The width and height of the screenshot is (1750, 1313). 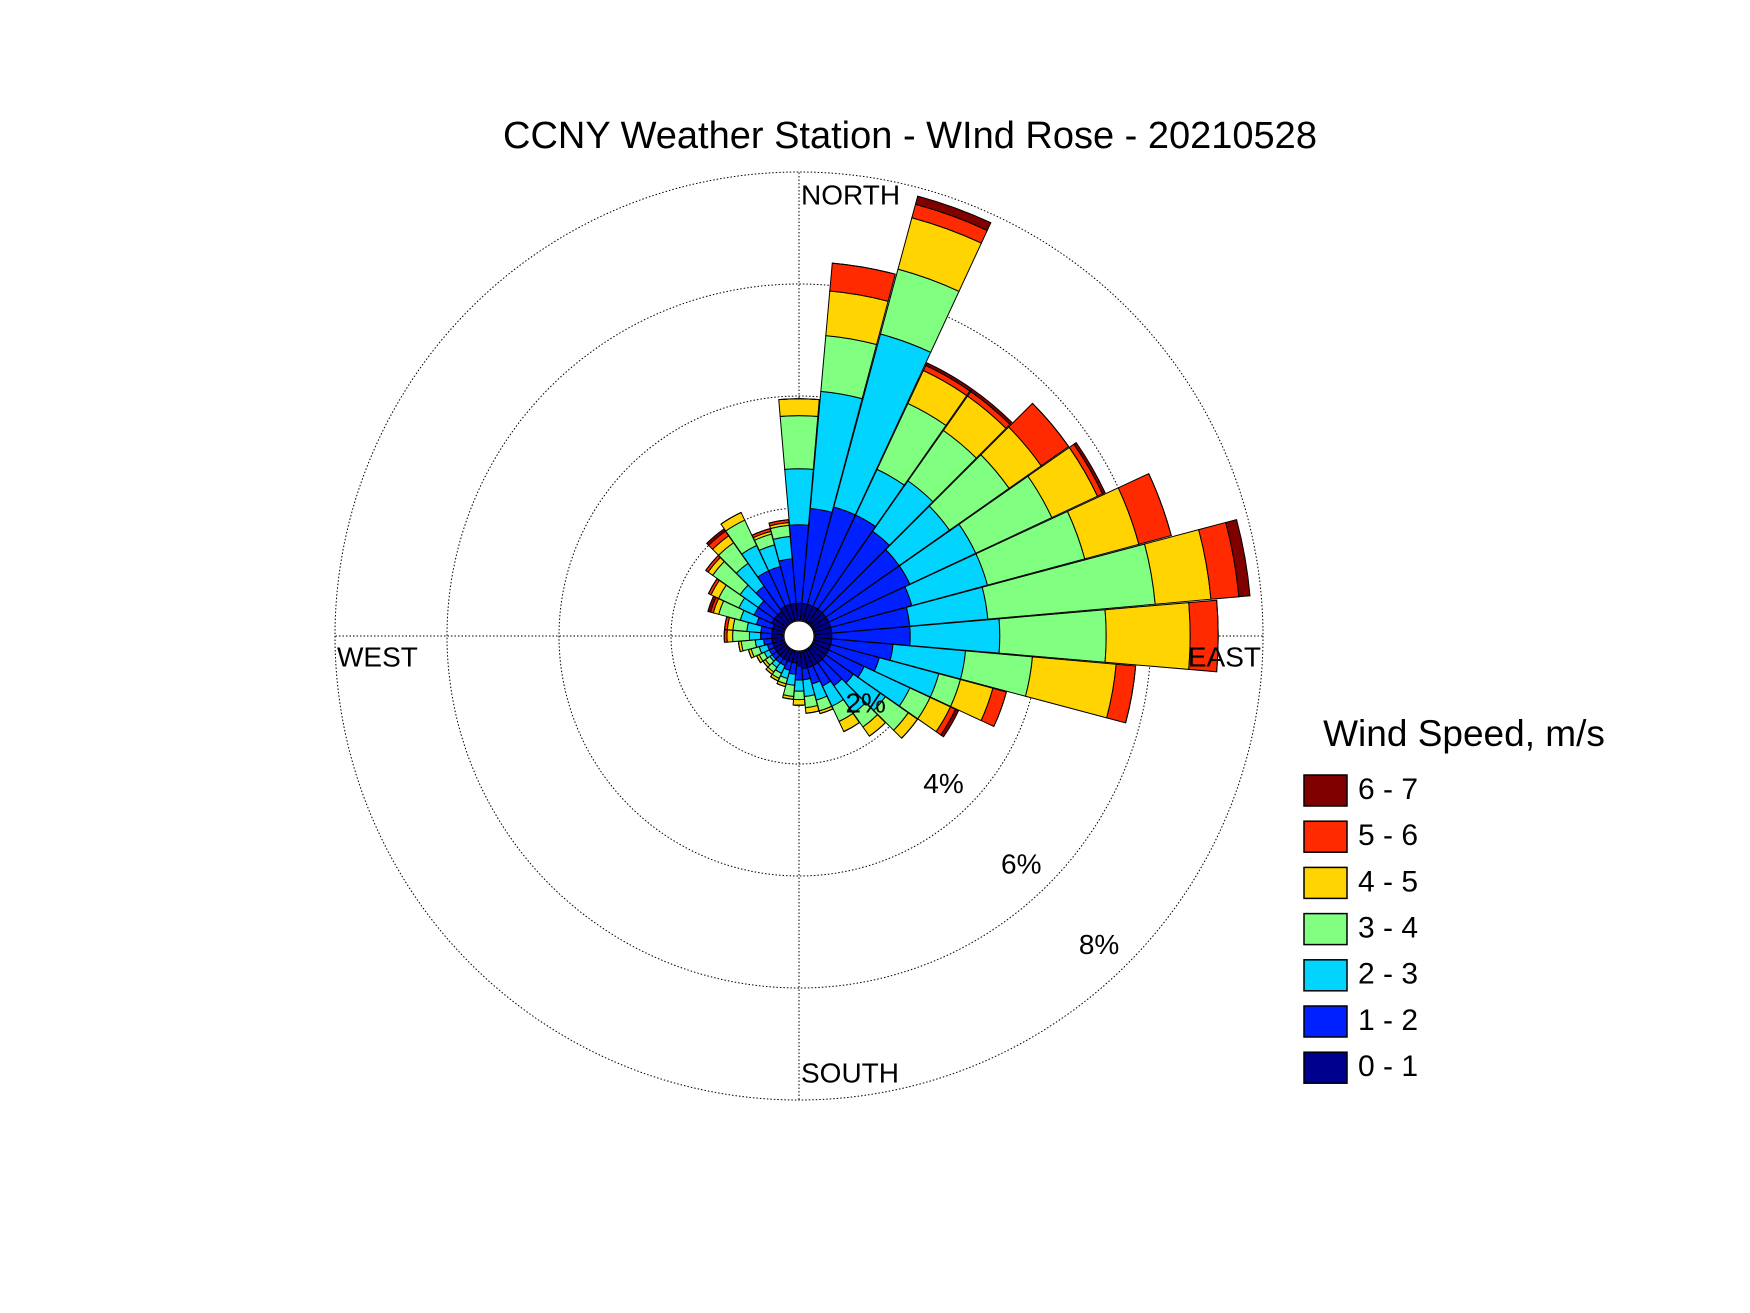 I want to click on legend-label: 5 - 6, so click(x=1388, y=835).